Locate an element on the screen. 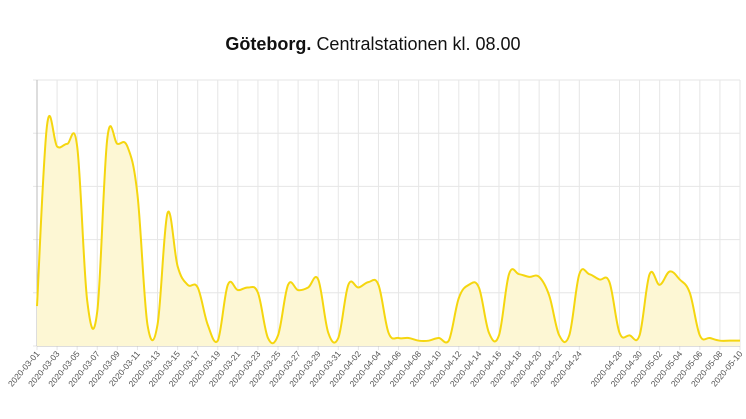 The height and width of the screenshot is (419, 746). chart-title: Göteborg. Centralstationen kl. 08.00 is located at coordinates (373, 44).